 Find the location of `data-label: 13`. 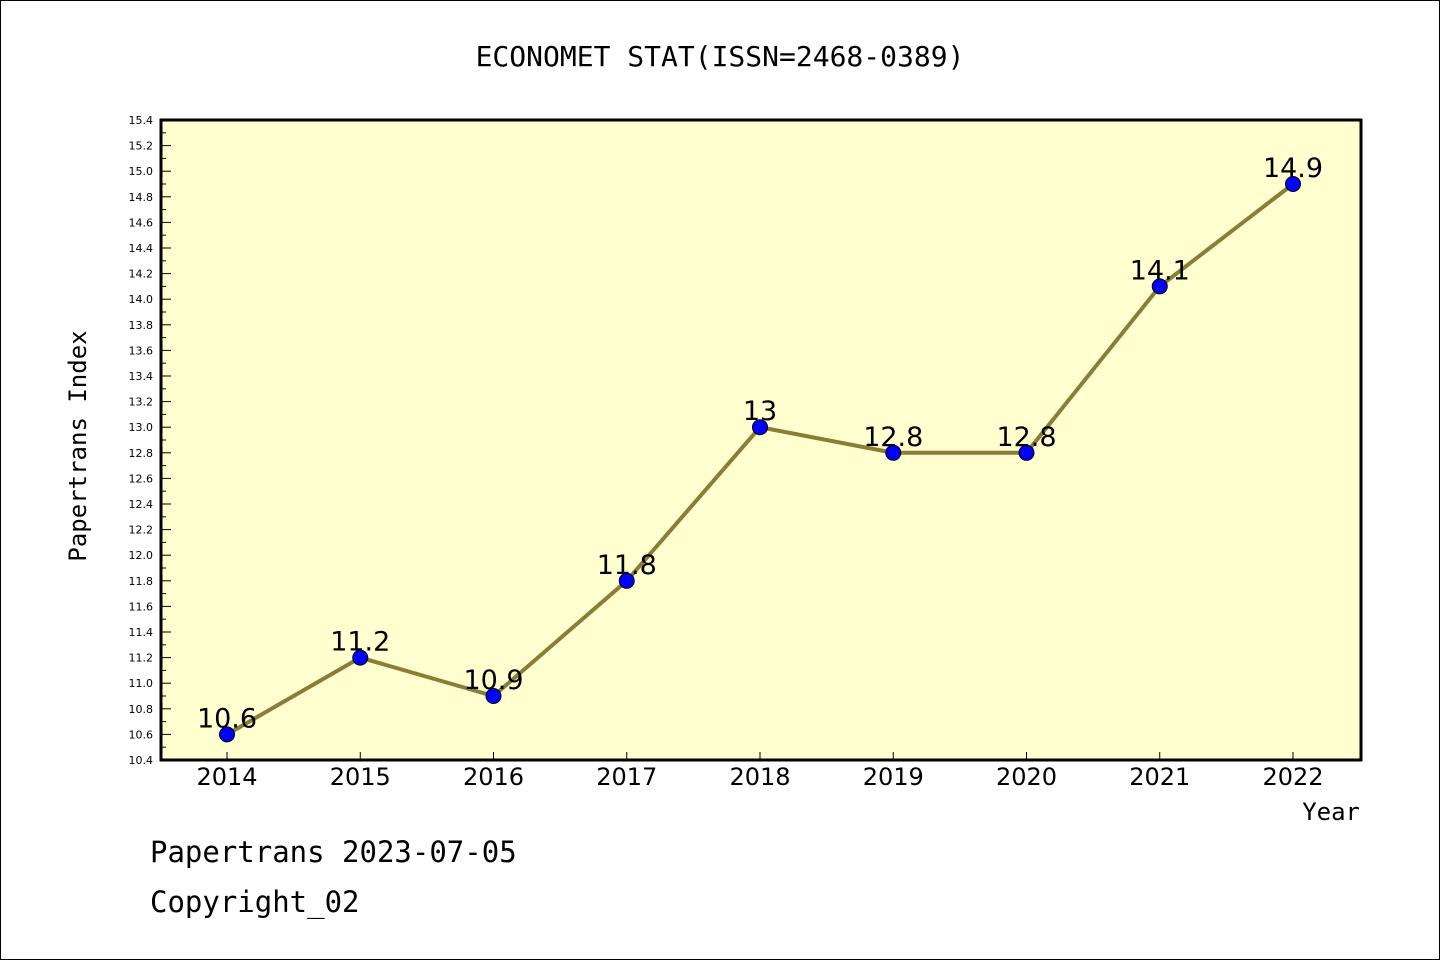

data-label: 13 is located at coordinates (760, 411).